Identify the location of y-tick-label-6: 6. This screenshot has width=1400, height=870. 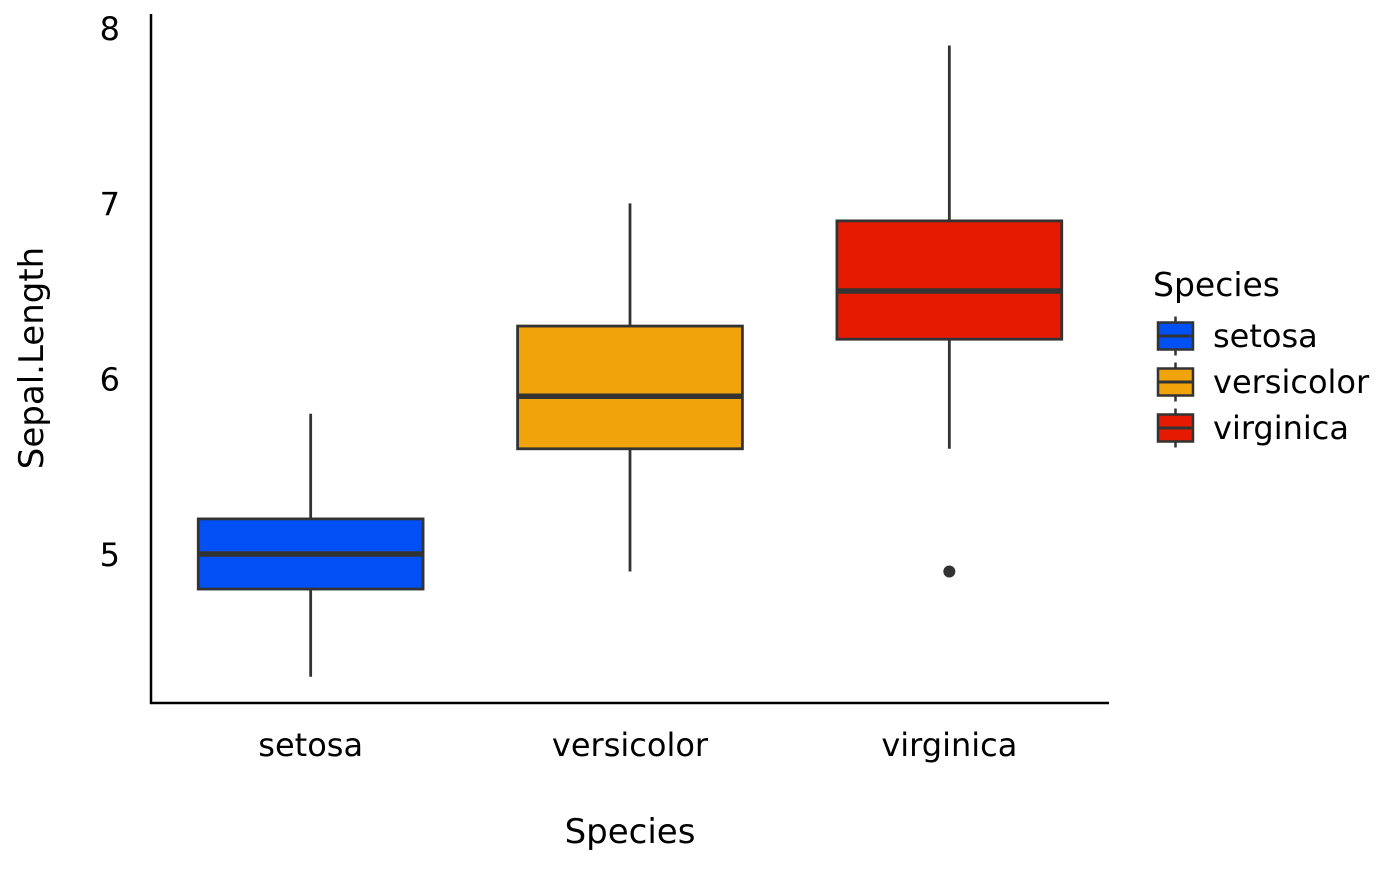
(110, 380).